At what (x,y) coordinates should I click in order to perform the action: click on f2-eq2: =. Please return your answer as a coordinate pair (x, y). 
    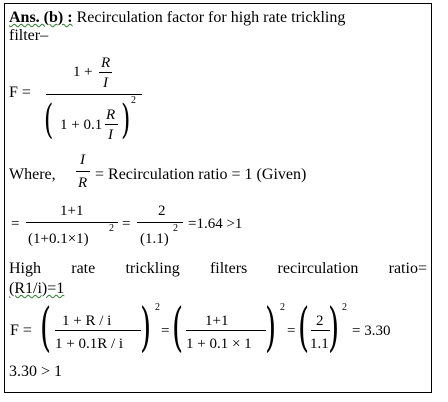
    Looking at the image, I should click on (126, 224).